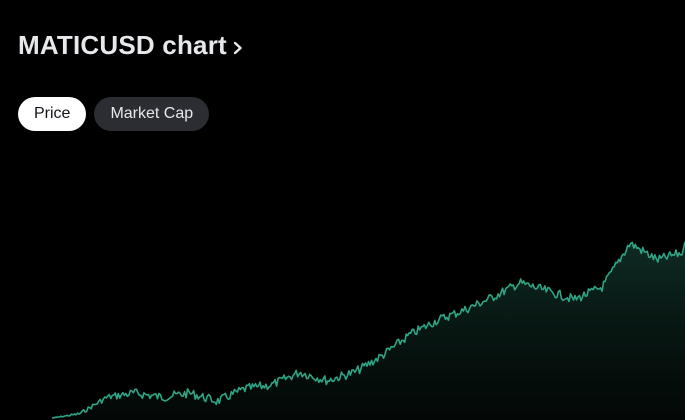 The image size is (685, 420). I want to click on chart-mode-tabs: Price Market Cap, so click(114, 114).